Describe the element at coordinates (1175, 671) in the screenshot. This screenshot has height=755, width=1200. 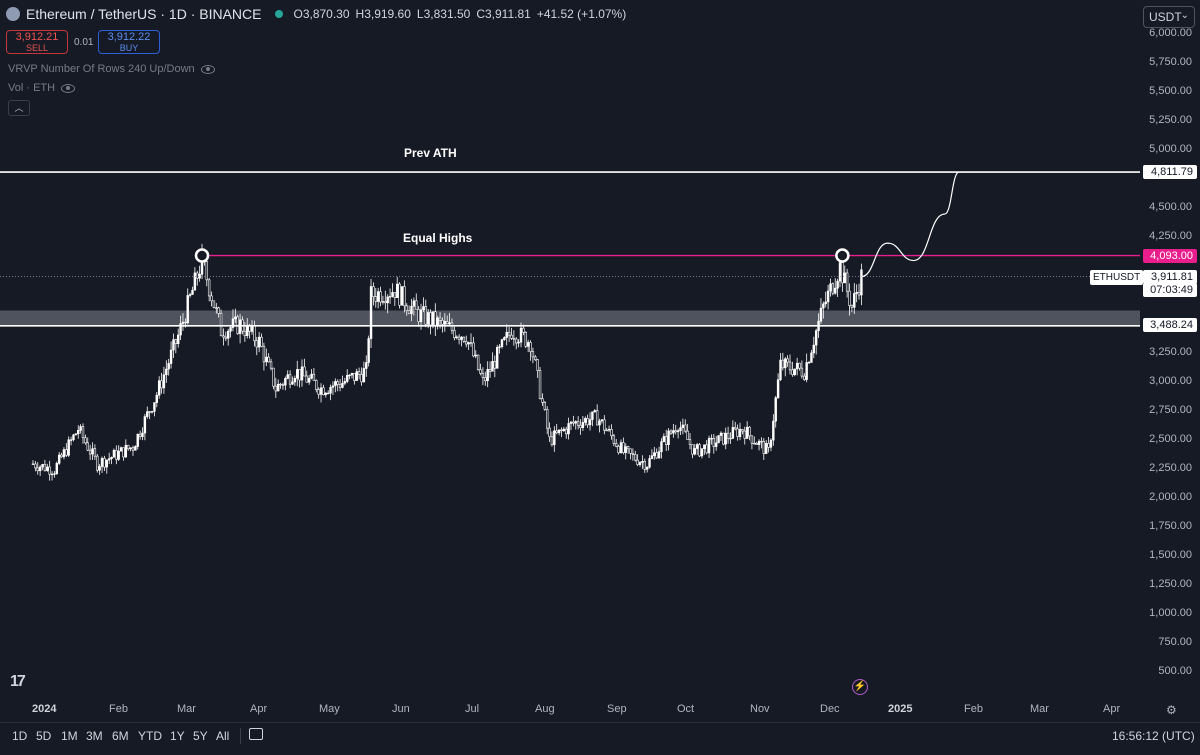
I see `price-tick: 500.00` at that location.